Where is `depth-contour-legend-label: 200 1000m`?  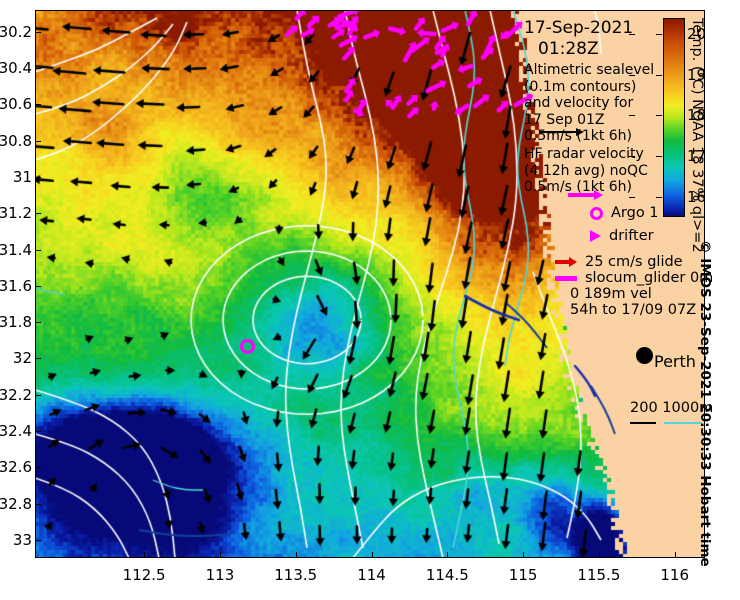
depth-contour-legend-label: 200 1000m is located at coordinates (672, 408).